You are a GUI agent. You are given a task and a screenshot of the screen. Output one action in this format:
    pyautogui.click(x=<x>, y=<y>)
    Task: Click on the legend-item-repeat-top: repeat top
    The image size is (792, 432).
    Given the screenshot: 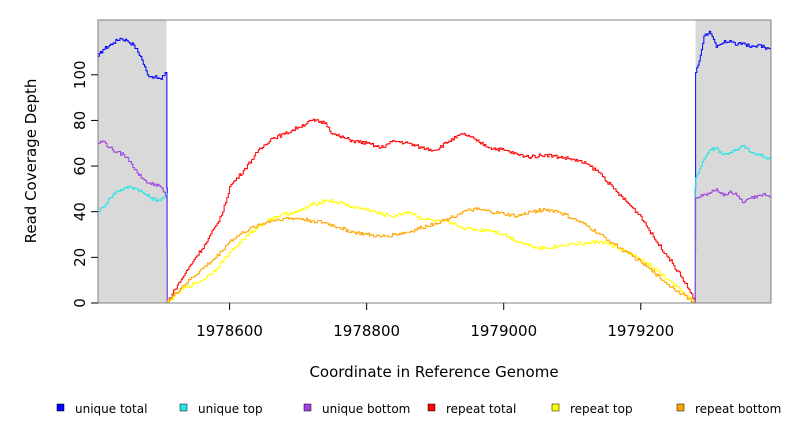 What is the action you would take?
    pyautogui.click(x=592, y=409)
    